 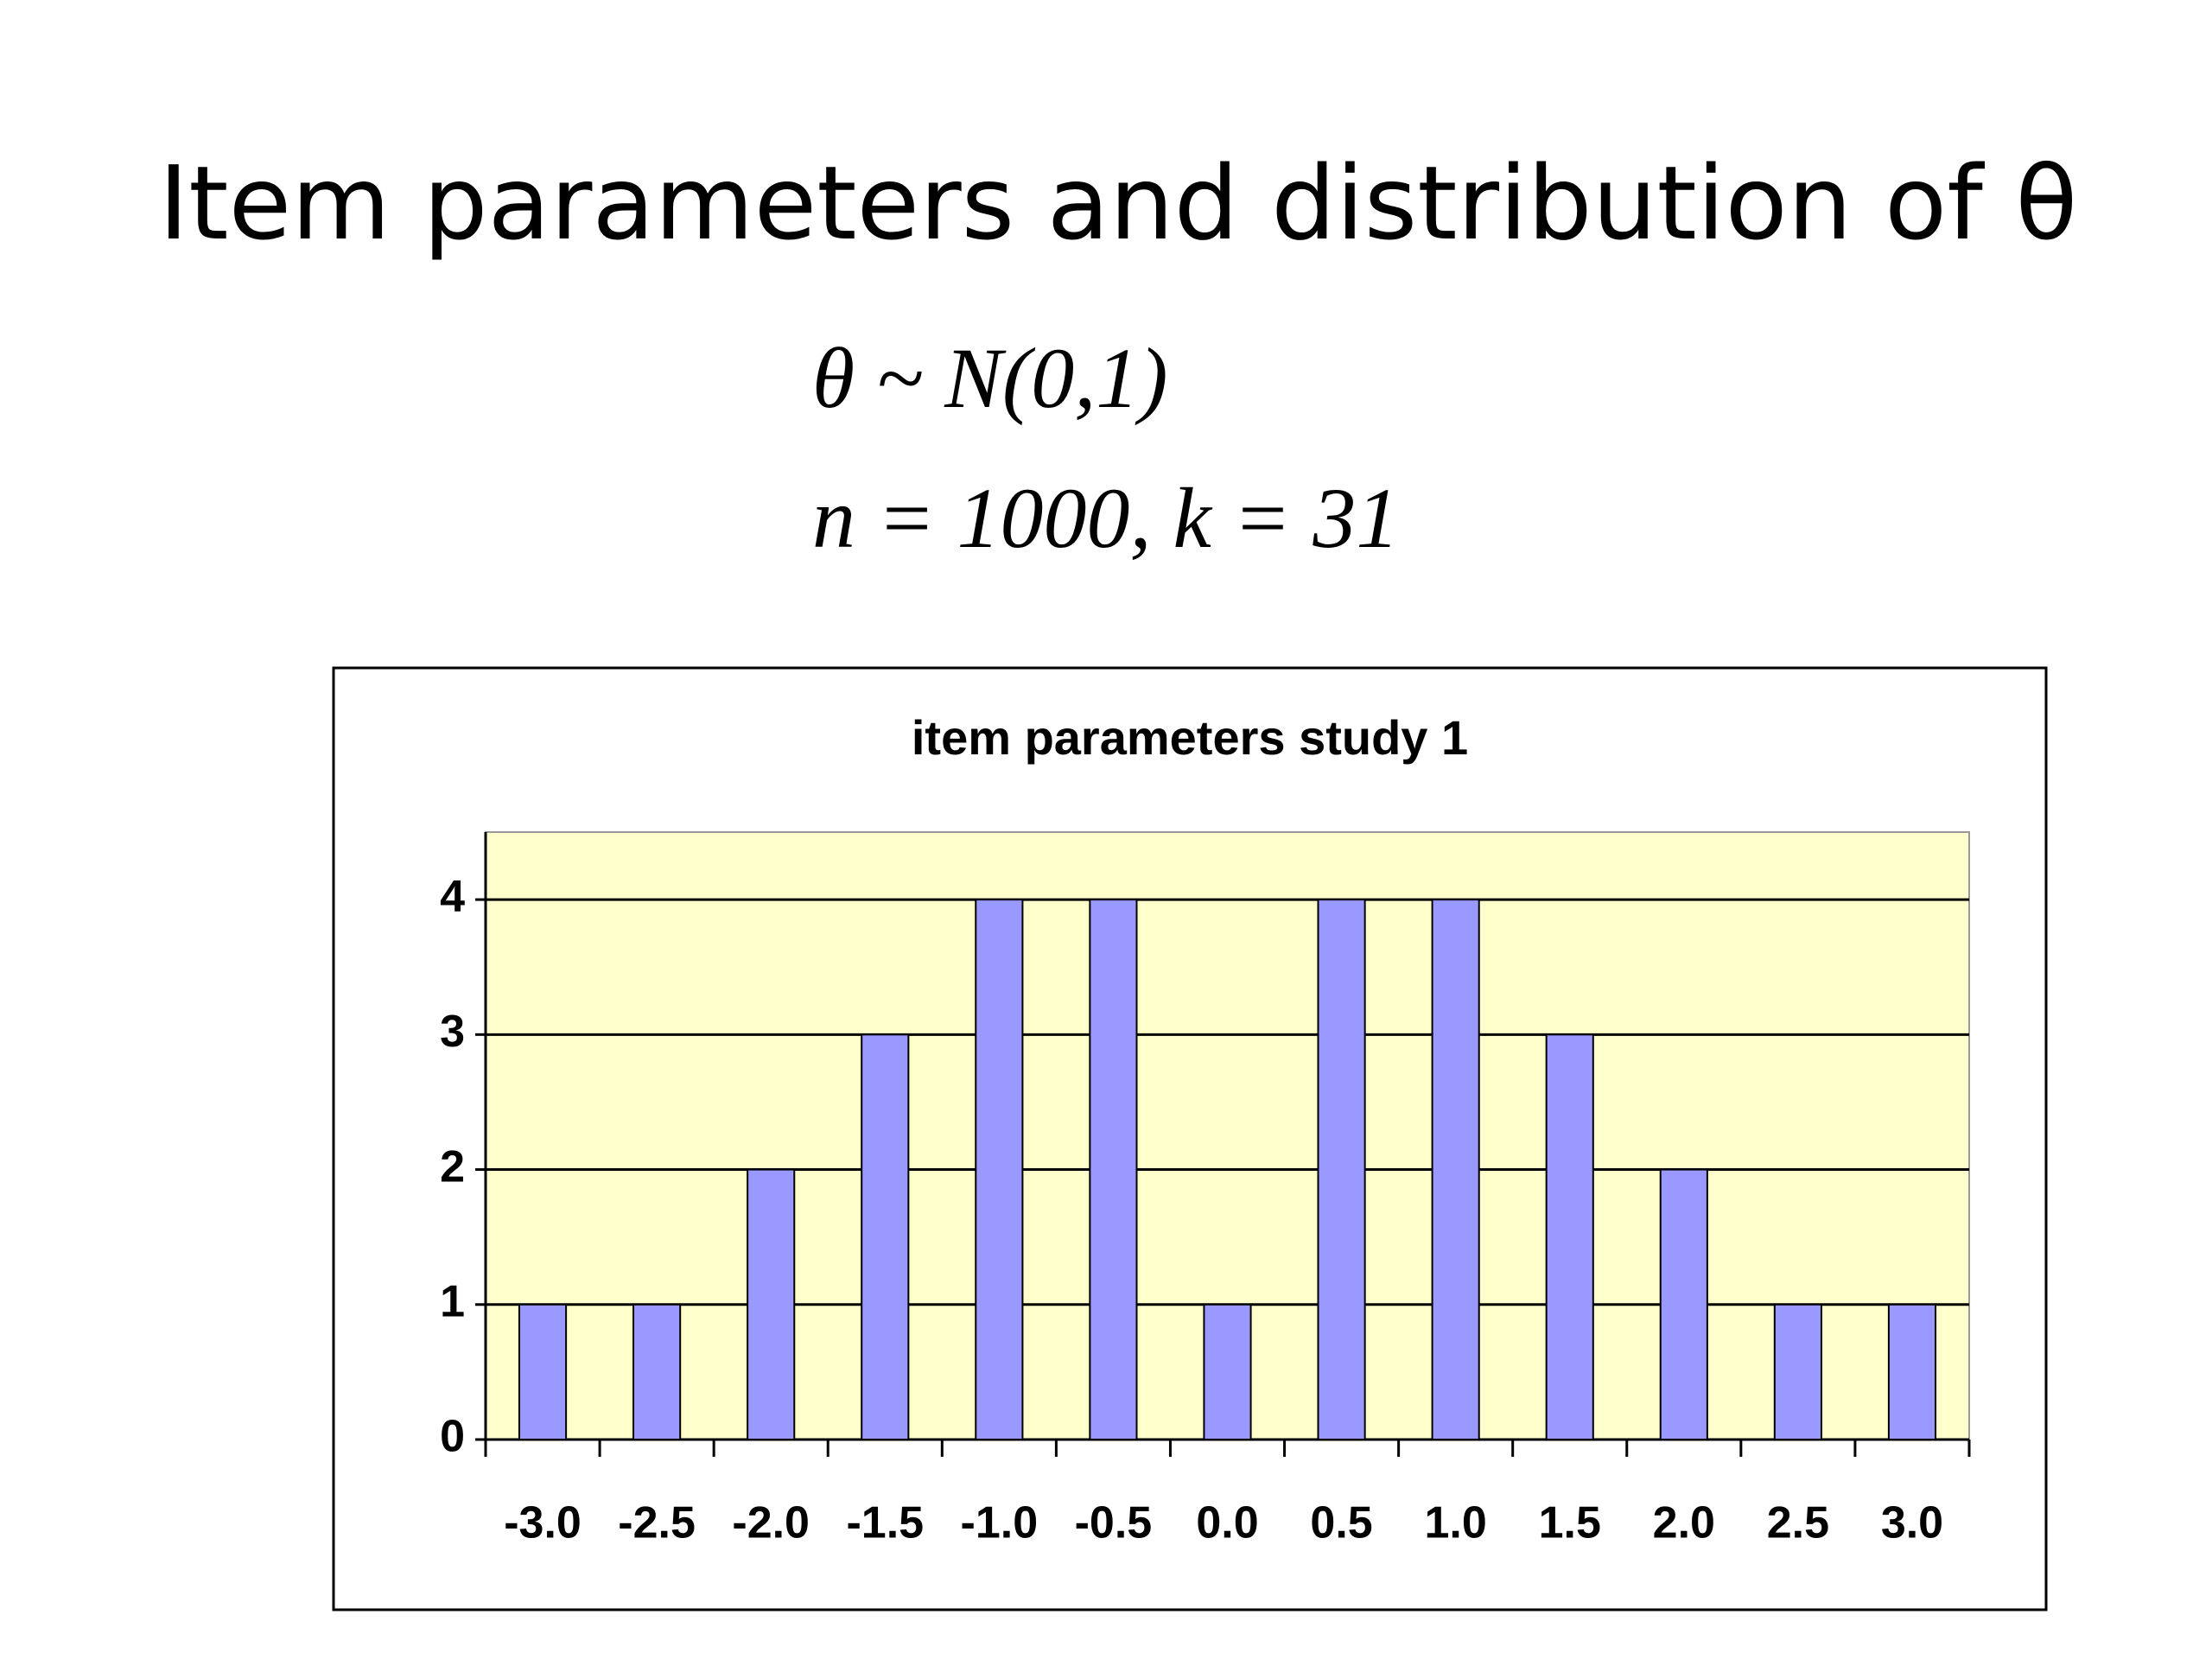 What do you see at coordinates (990, 378) in the screenshot?
I see `formula-line: θ ~ N(0,1)` at bounding box center [990, 378].